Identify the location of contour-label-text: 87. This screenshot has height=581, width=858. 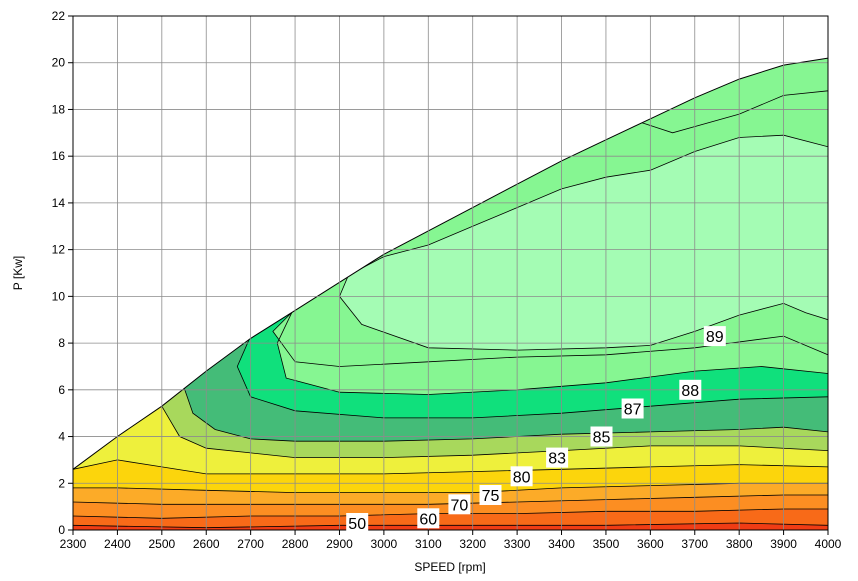
(633, 410).